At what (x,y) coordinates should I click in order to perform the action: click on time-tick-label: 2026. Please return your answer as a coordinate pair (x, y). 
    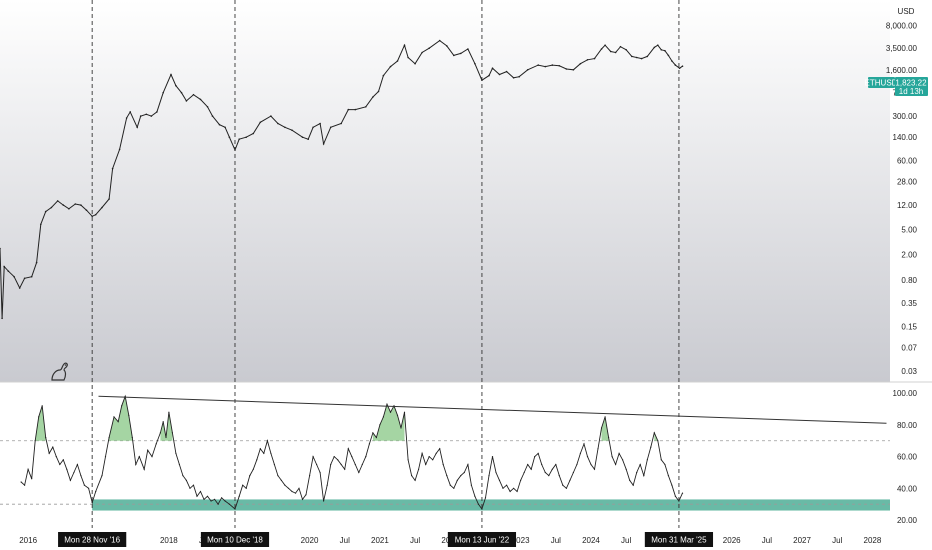
    Looking at the image, I should click on (732, 540).